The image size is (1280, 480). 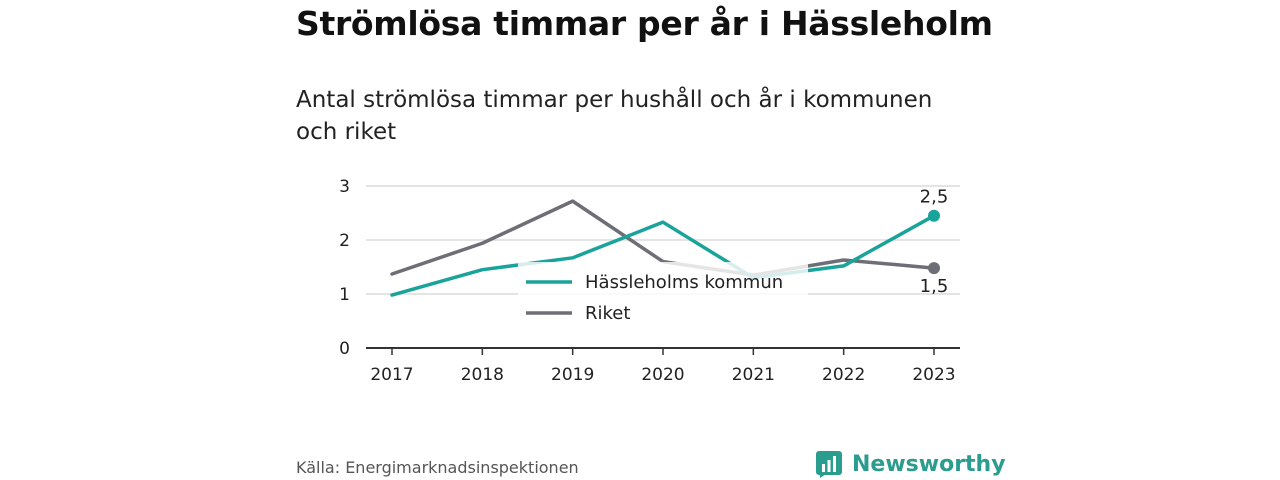 I want to click on end-value-label: 1,5, so click(x=934, y=286).